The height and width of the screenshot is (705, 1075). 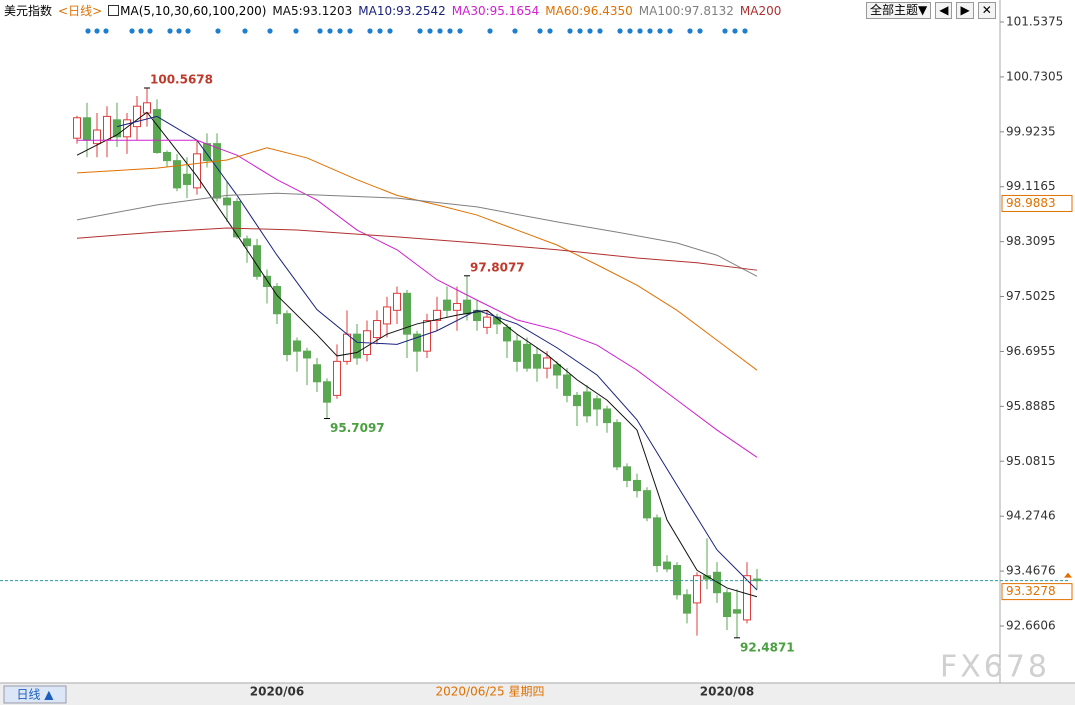 What do you see at coordinates (1031, 406) in the screenshot?
I see `y-tick-label: 95.8885` at bounding box center [1031, 406].